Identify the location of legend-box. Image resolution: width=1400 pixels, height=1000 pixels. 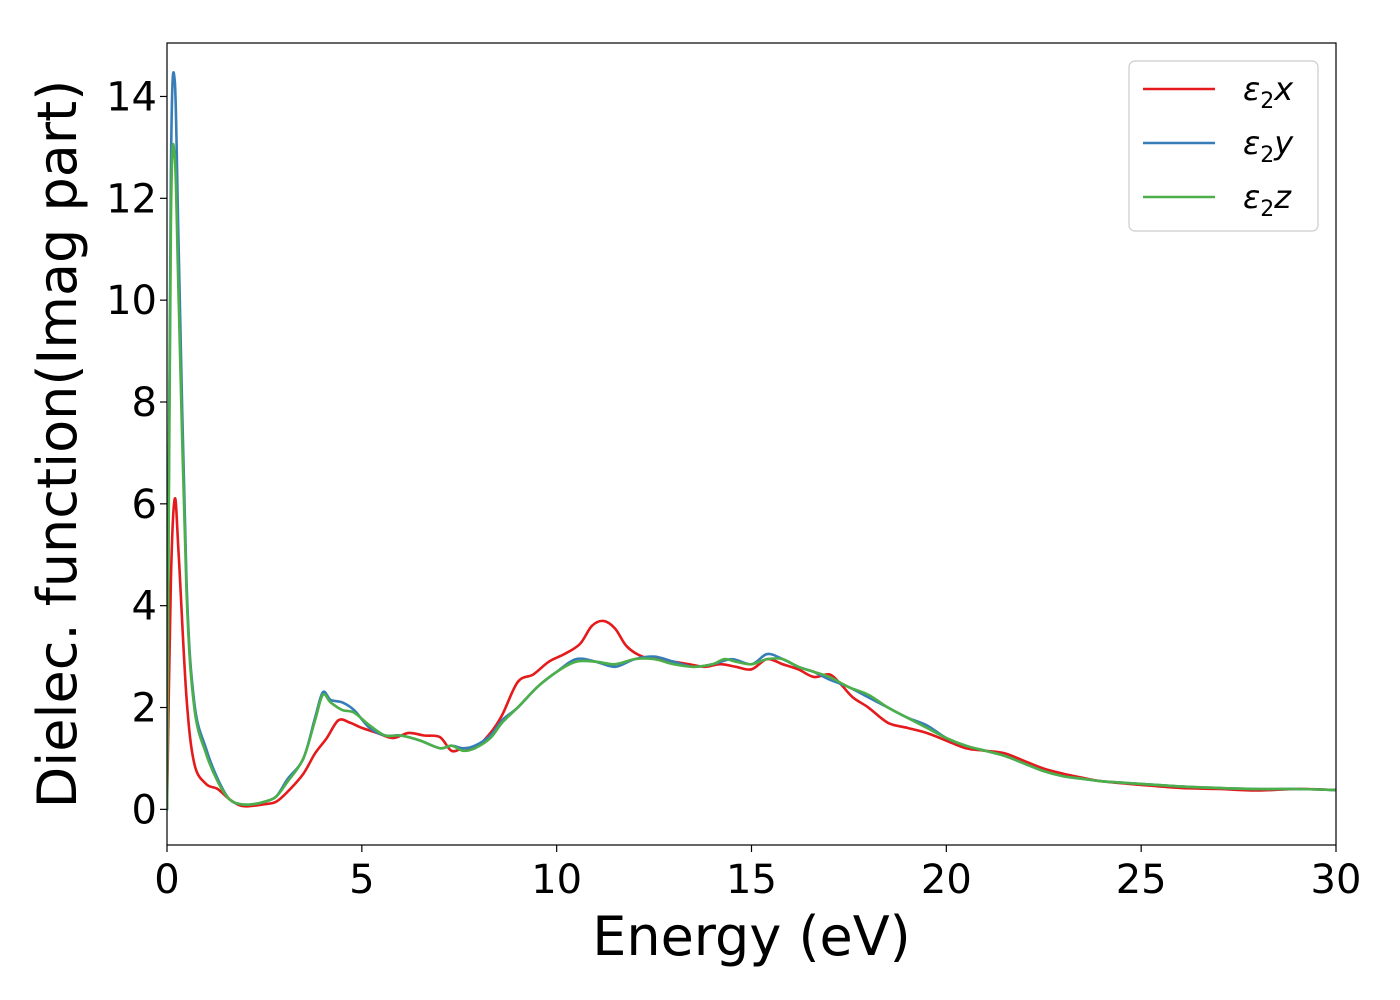
(1223, 146).